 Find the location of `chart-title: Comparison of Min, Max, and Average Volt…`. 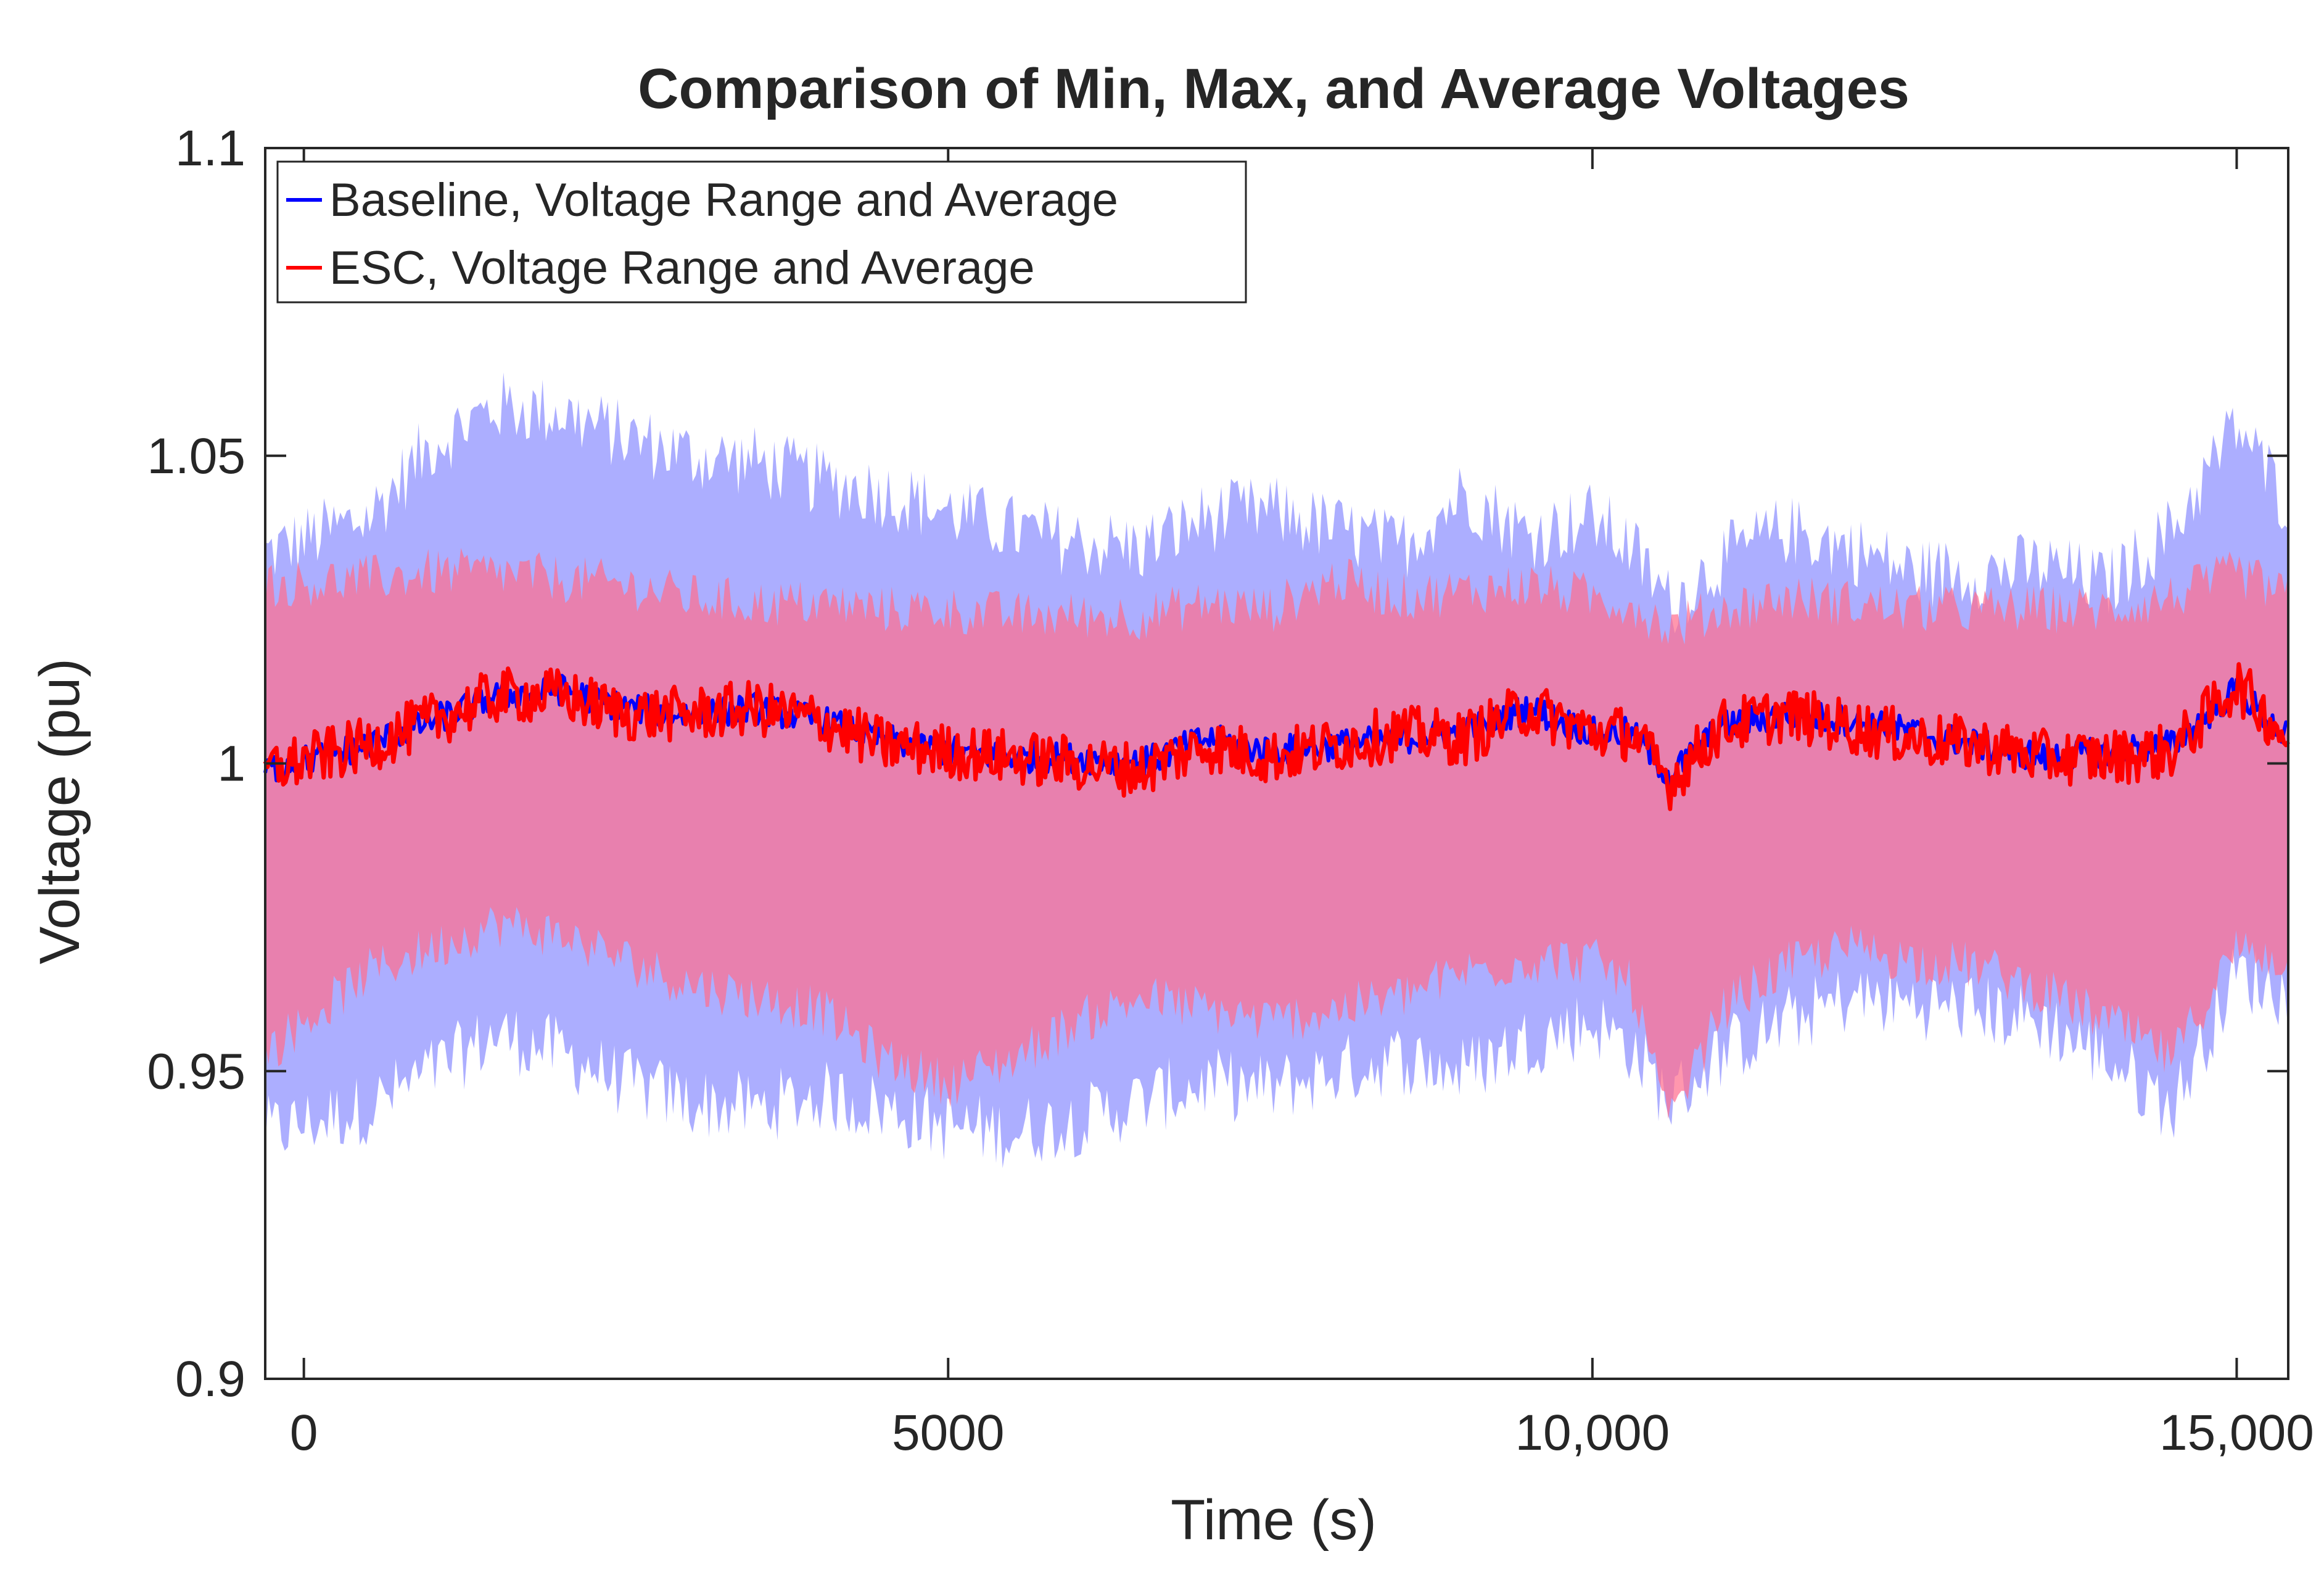

chart-title: Comparison of Min, Max, and Average Volt… is located at coordinates (1274, 88).